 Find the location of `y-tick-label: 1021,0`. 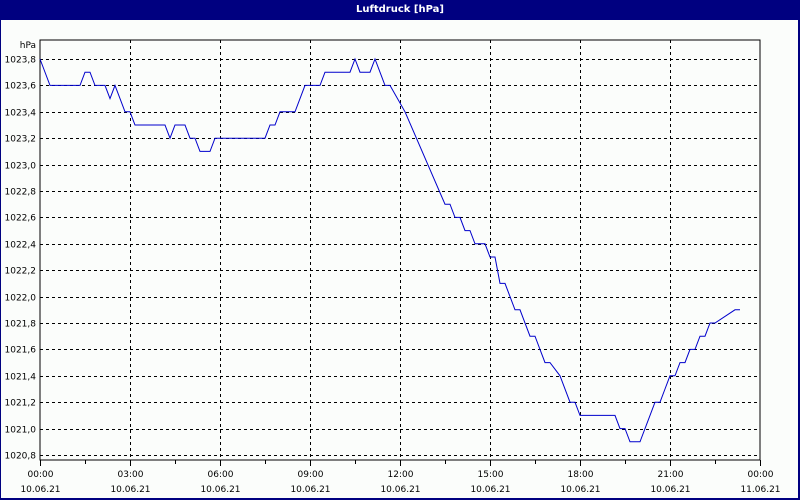

y-tick-label: 1021,0 is located at coordinates (21, 431).